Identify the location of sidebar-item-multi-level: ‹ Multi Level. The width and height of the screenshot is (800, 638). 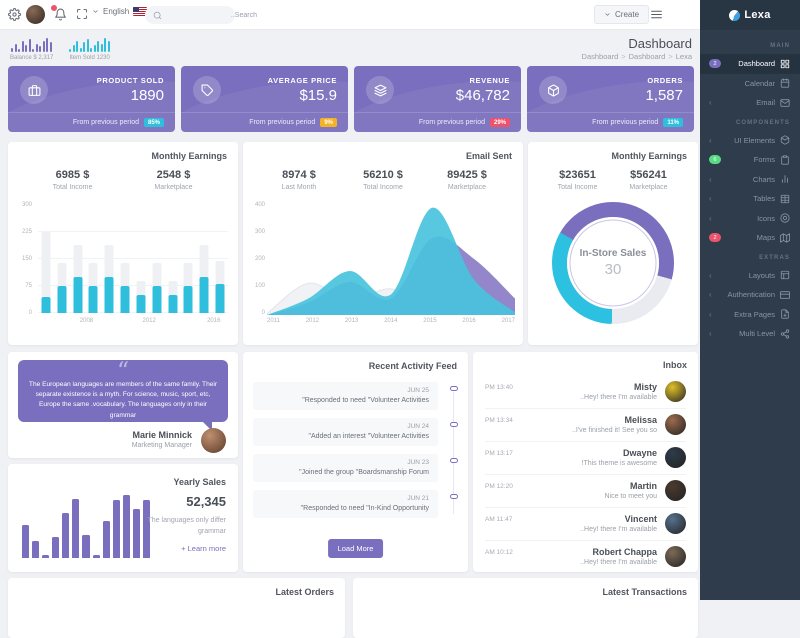
(750, 334).